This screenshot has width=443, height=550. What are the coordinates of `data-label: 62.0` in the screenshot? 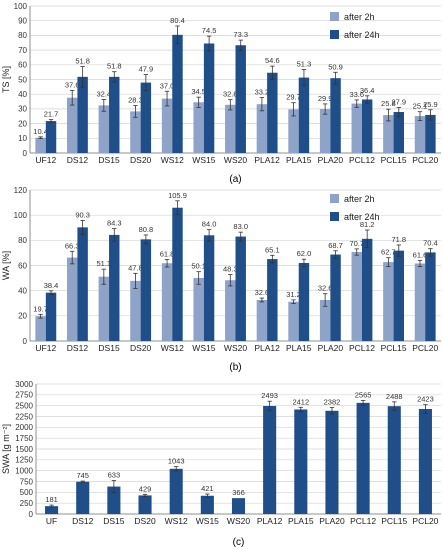 It's located at (304, 253).